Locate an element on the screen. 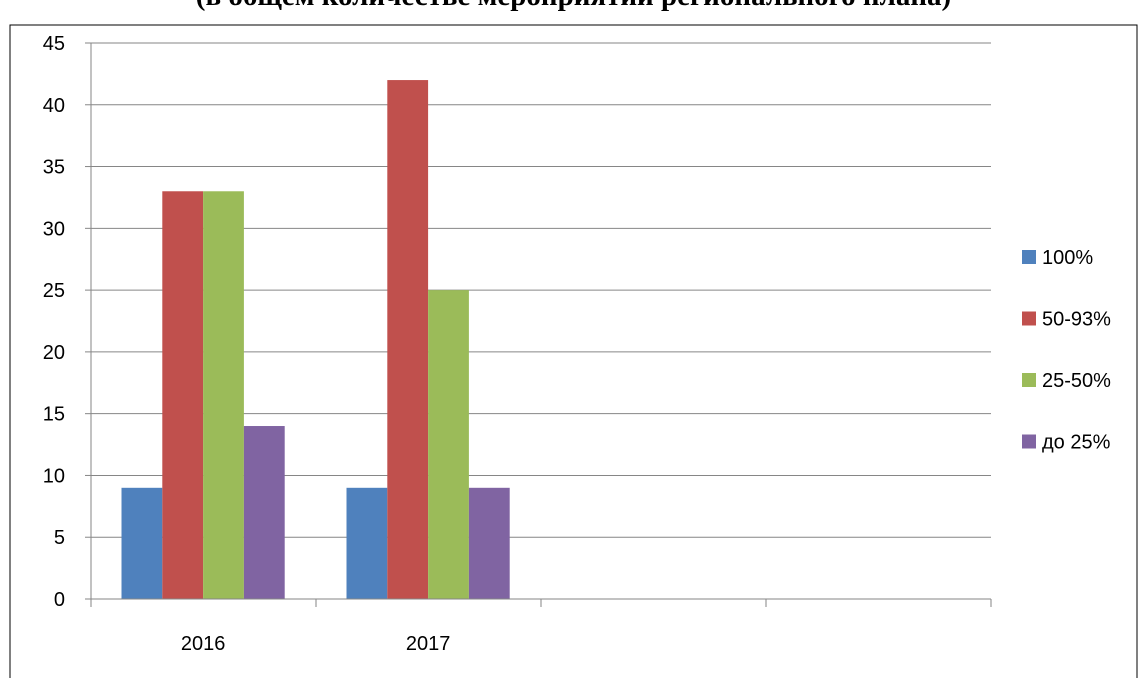 The image size is (1147, 678). legend: 100% 50-93% 25-50% до 25% is located at coordinates (1066, 350).